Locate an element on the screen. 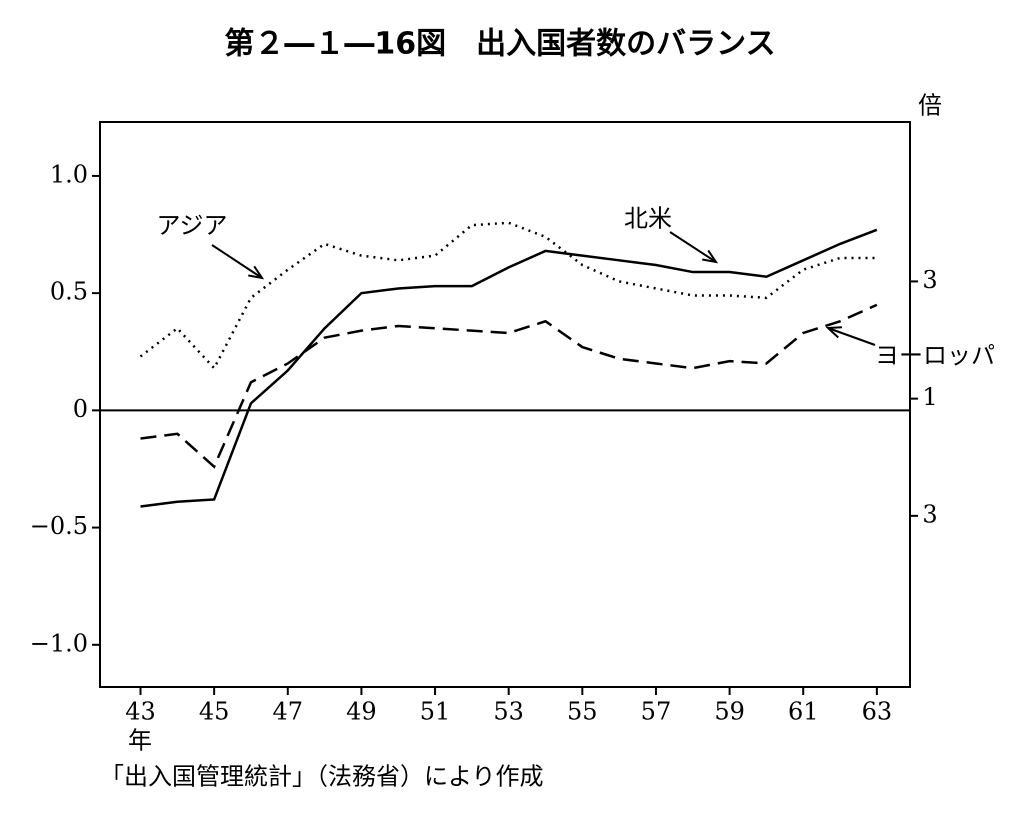 The image size is (1035, 835). series-label: 北米 is located at coordinates (648, 219).